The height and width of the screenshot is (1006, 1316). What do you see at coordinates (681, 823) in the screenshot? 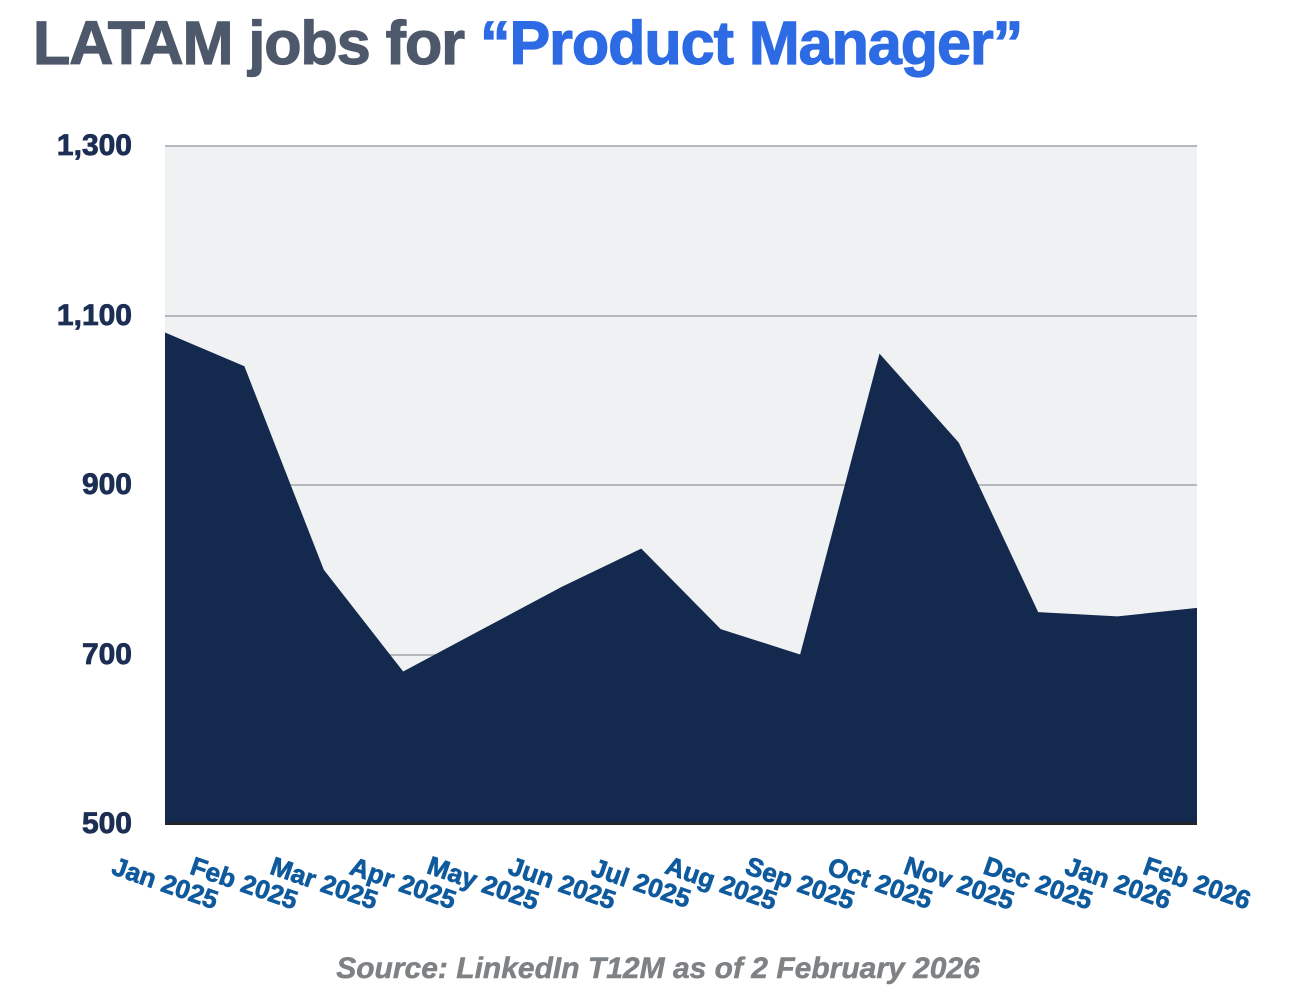
I see `x-axis-line` at bounding box center [681, 823].